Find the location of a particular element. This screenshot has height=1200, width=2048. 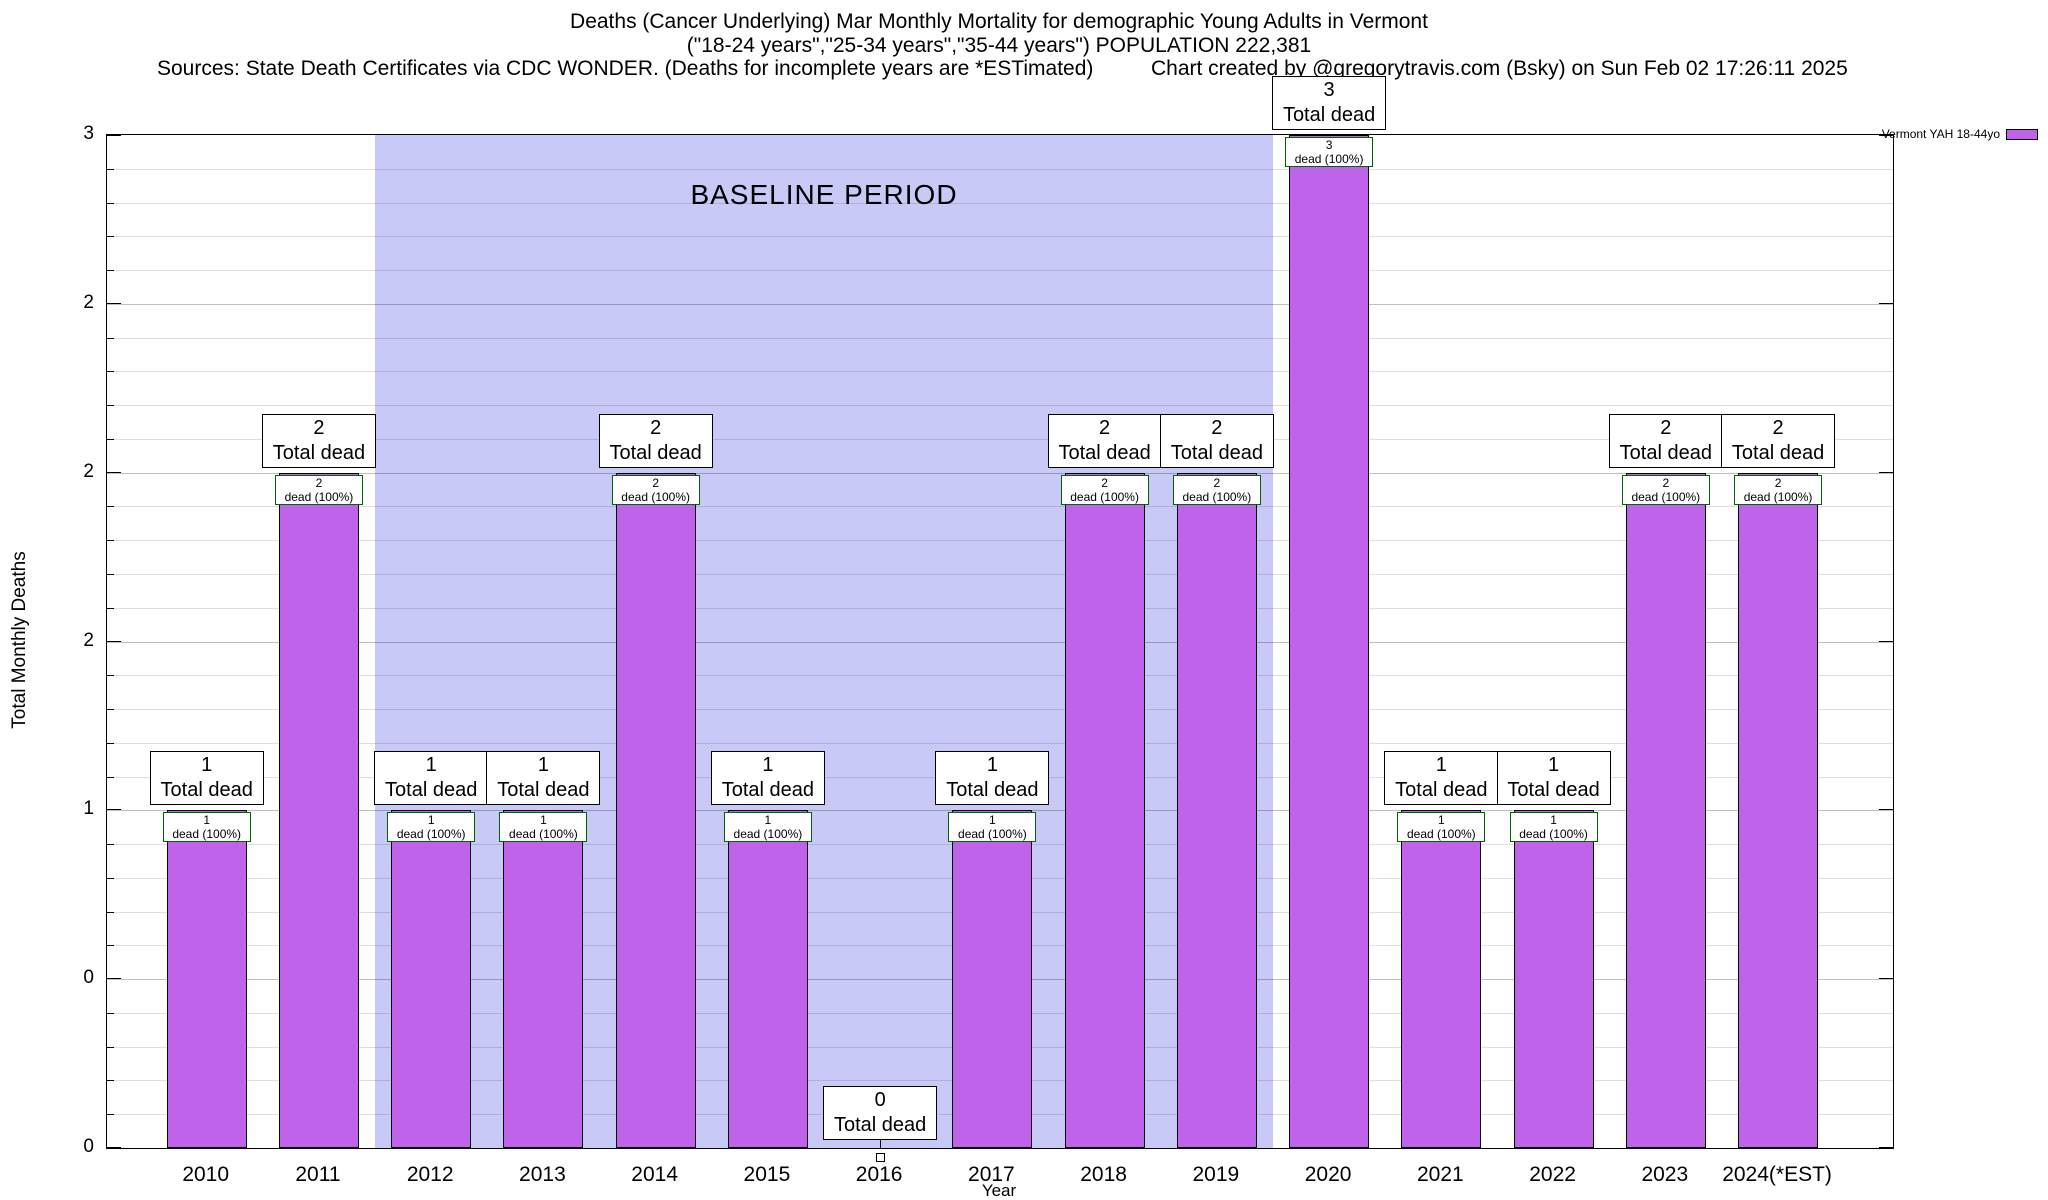

total-label-2011-text: Total dead is located at coordinates (319, 452).